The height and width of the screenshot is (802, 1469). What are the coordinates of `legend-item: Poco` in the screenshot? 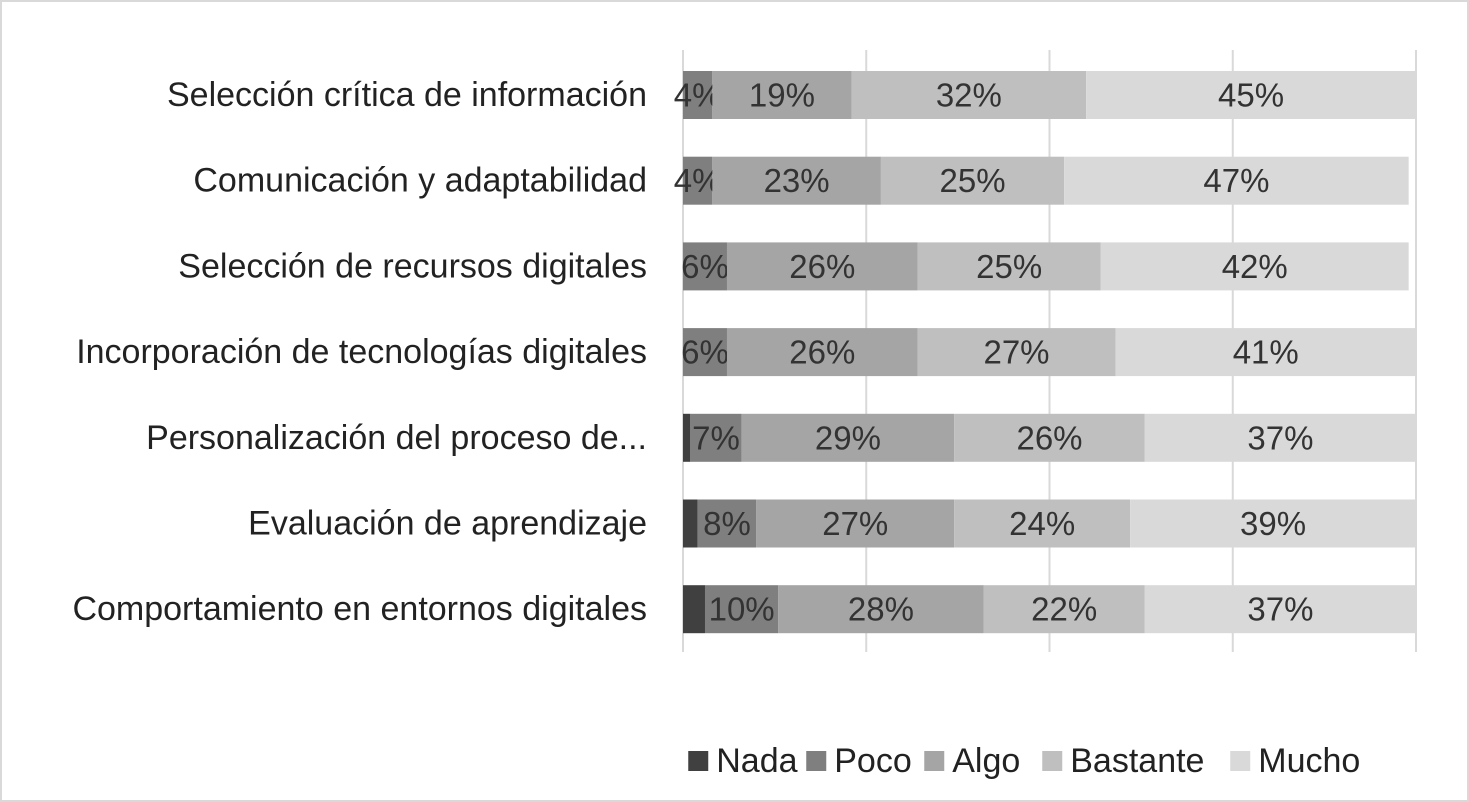 It's located at (859, 761).